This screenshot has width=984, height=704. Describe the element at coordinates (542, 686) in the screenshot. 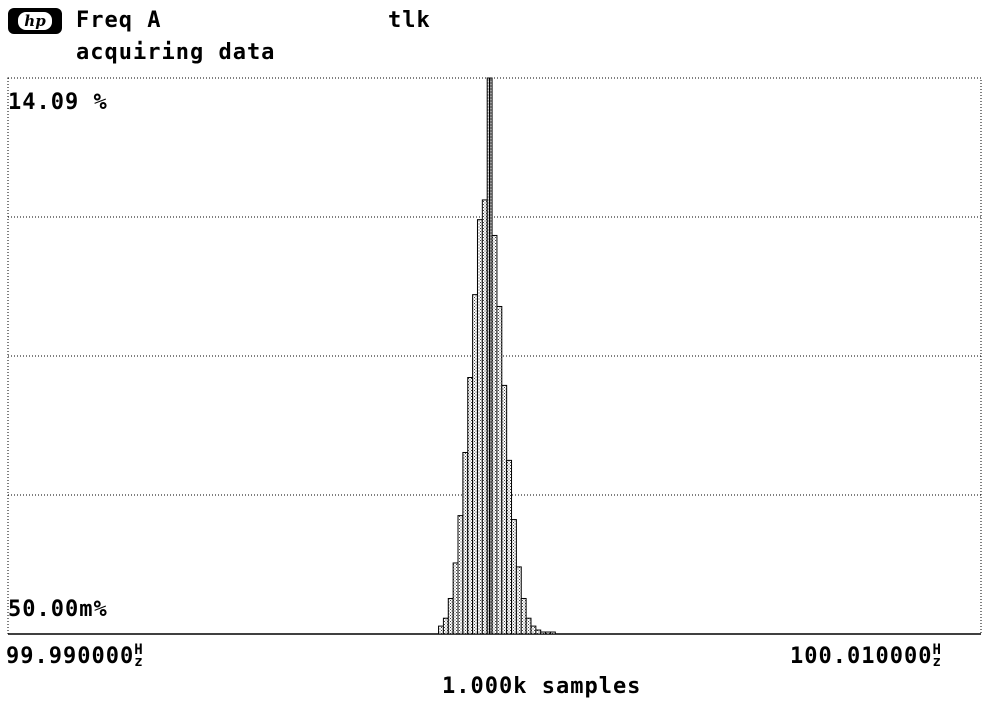

I see `sample-count-label: 1.000k samples` at that location.